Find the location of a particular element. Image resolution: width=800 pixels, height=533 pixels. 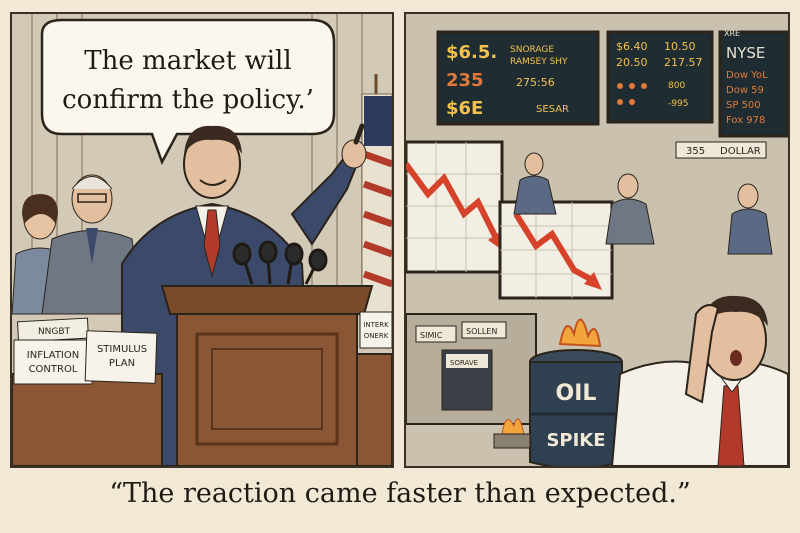

screen2-value-5: 800 is located at coordinates (676, 86).